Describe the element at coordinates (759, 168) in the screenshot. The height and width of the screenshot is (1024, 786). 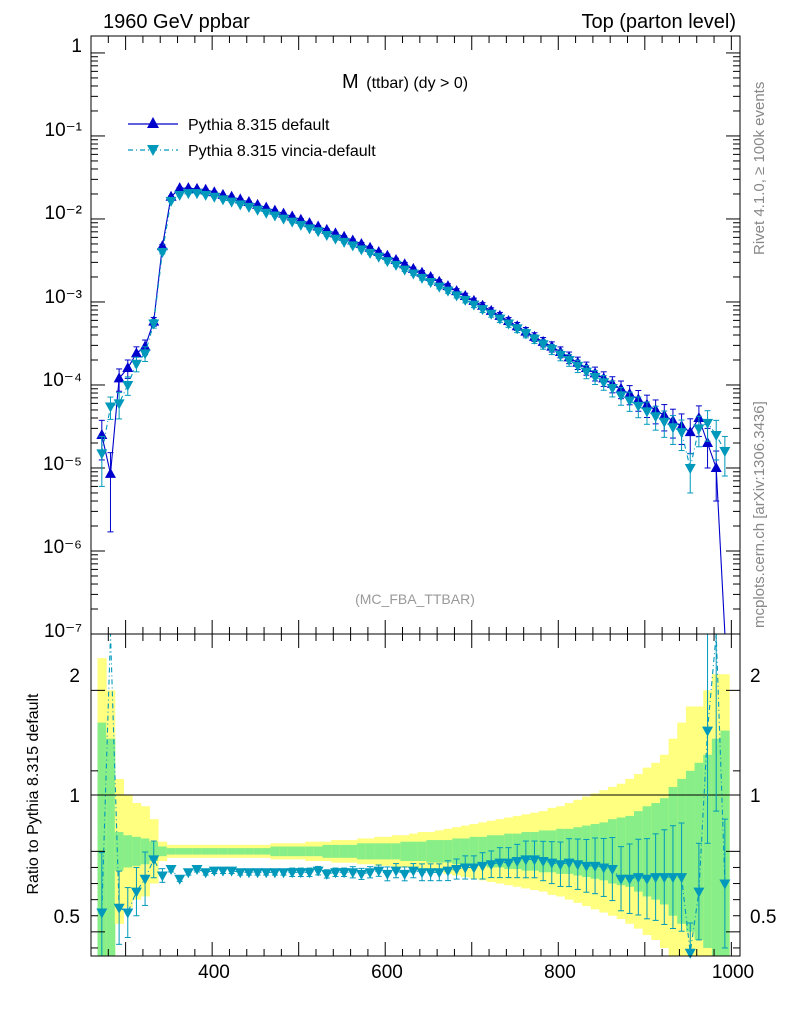
I see `rivet-label: Rivet 4.1.0, ≥ 100k events` at that location.